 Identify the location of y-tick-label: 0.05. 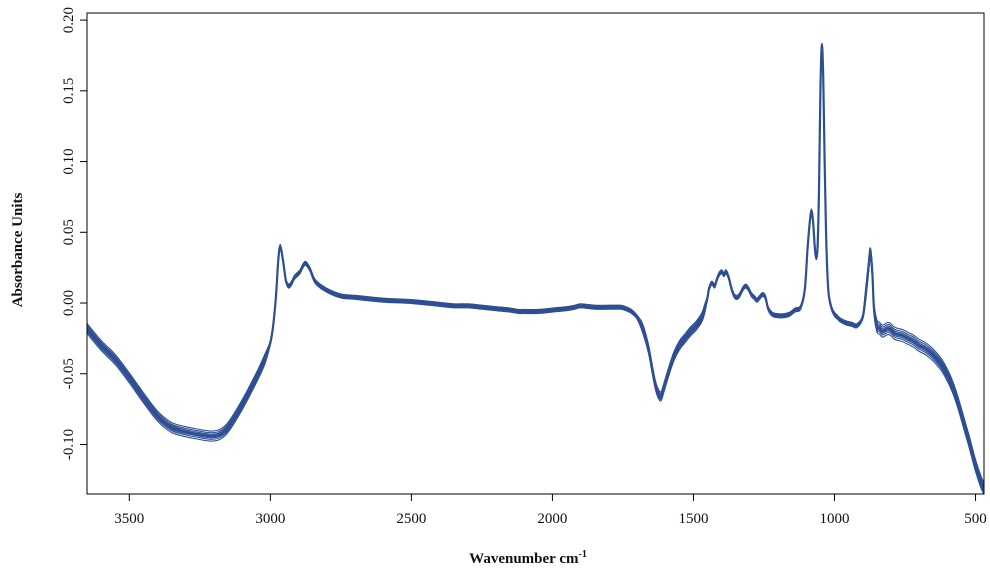
(69, 232).